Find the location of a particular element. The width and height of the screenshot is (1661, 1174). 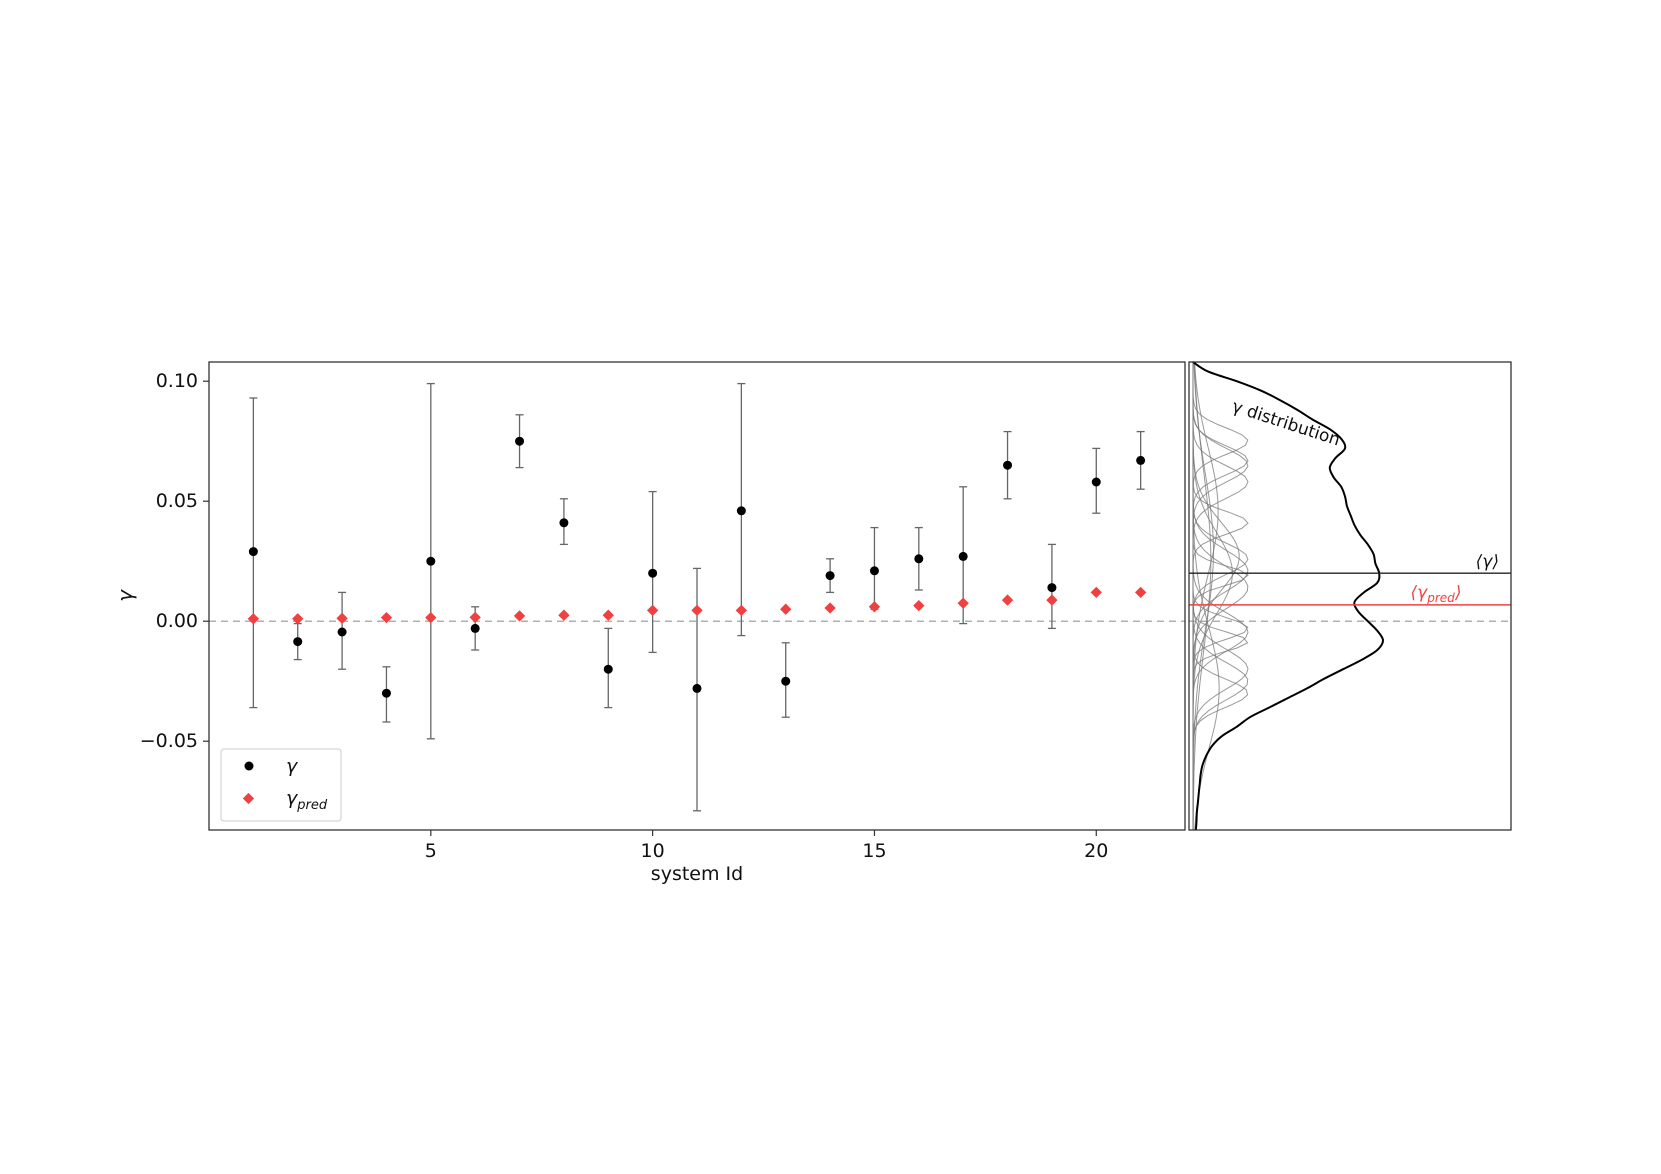

distribution-plot-frame is located at coordinates (1350, 596).